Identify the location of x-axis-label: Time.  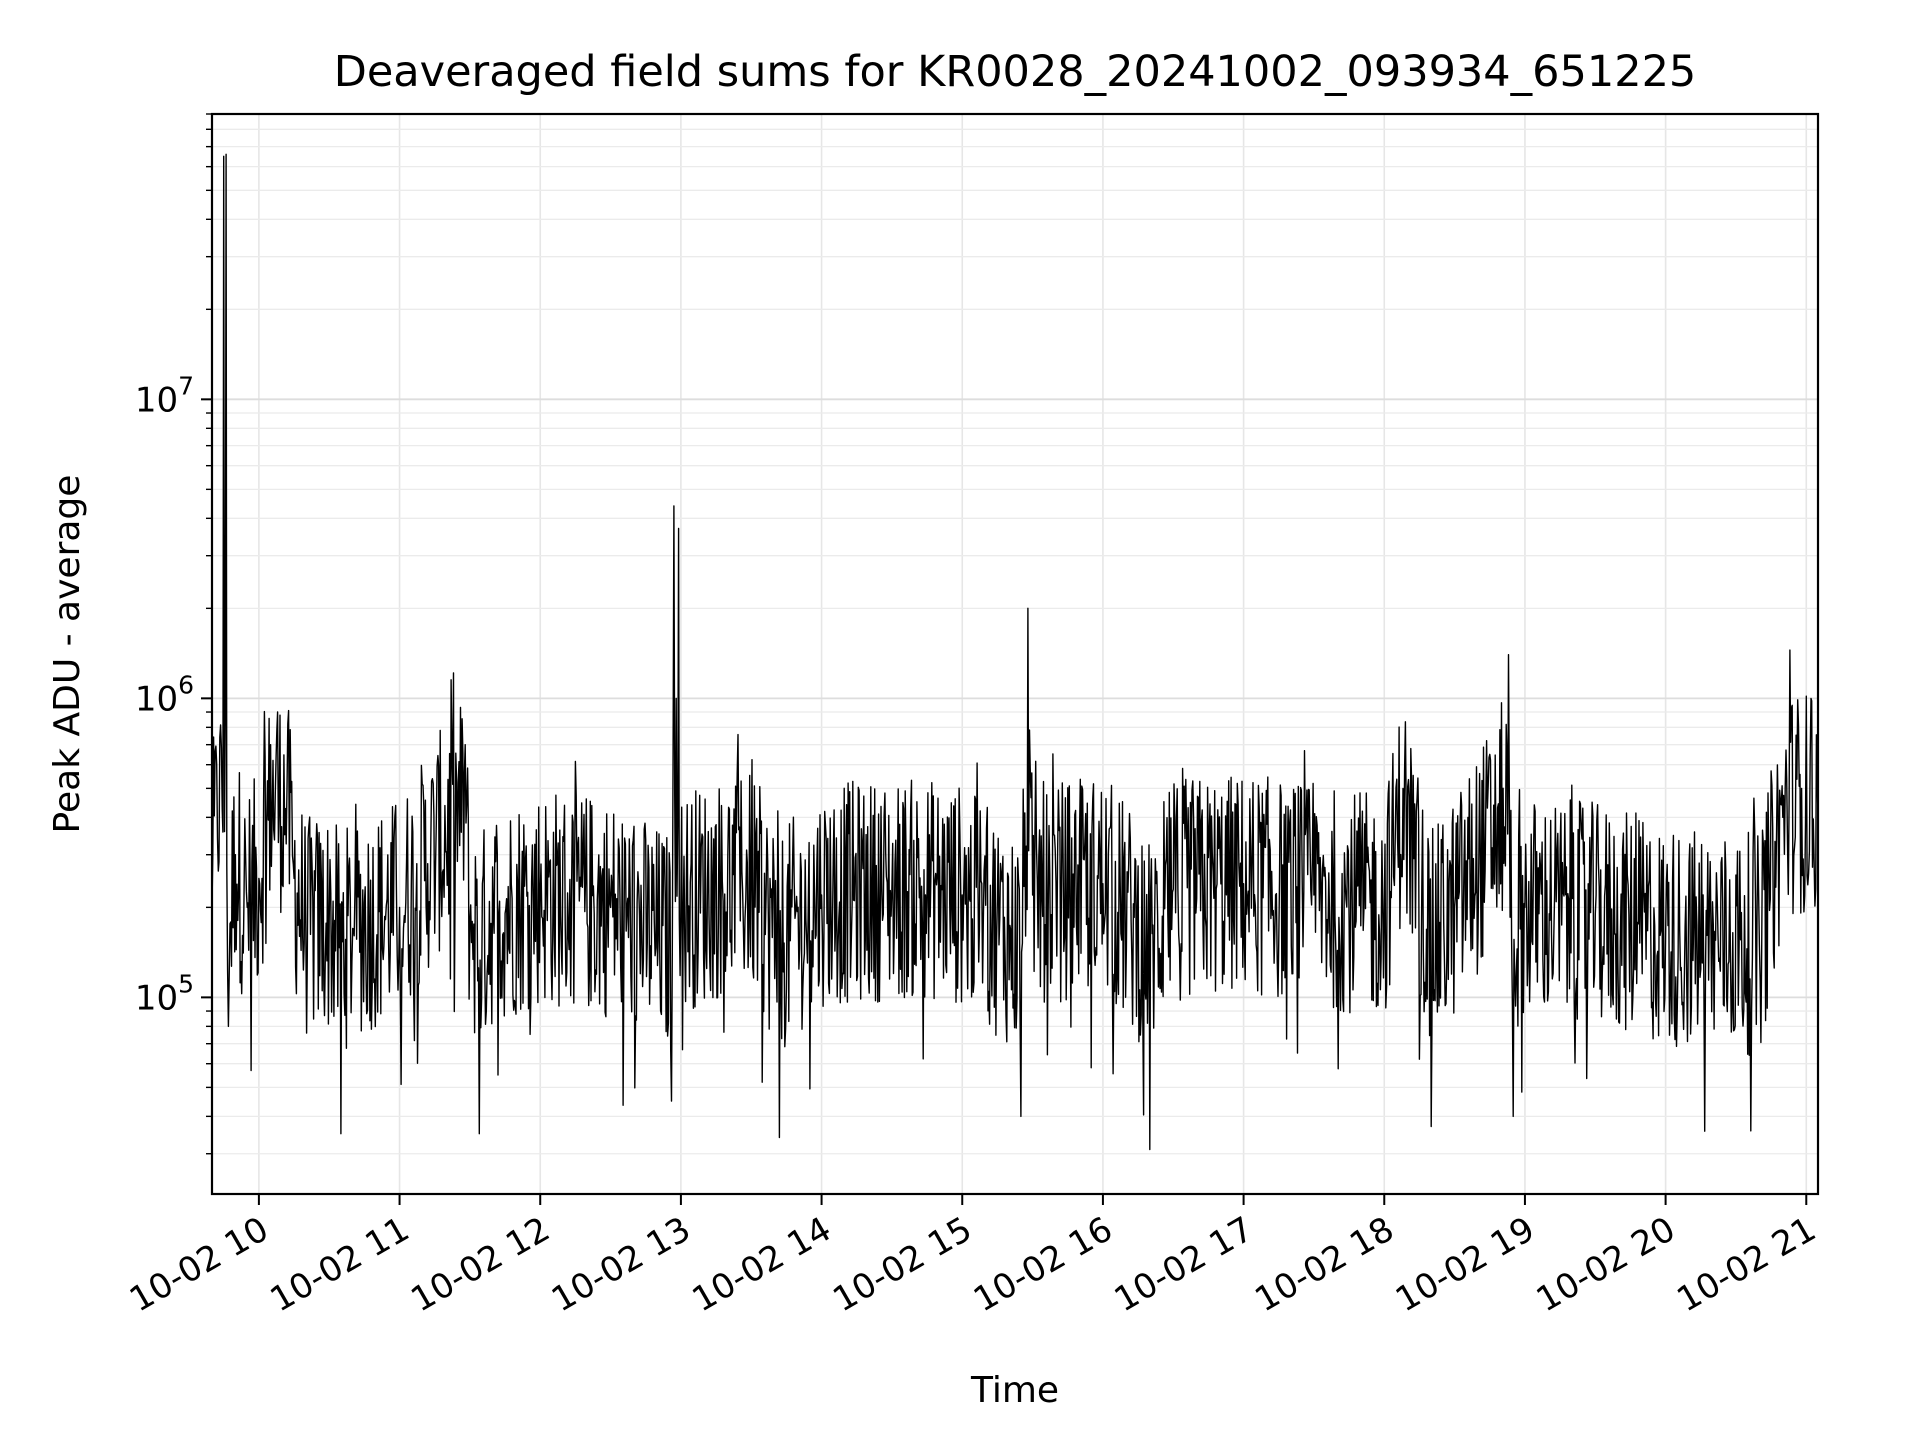
(1014, 1390).